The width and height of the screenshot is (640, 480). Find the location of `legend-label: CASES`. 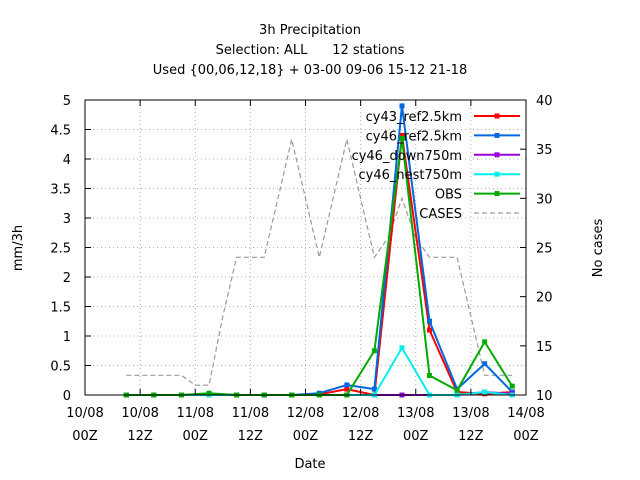

legend-label: CASES is located at coordinates (440, 214).